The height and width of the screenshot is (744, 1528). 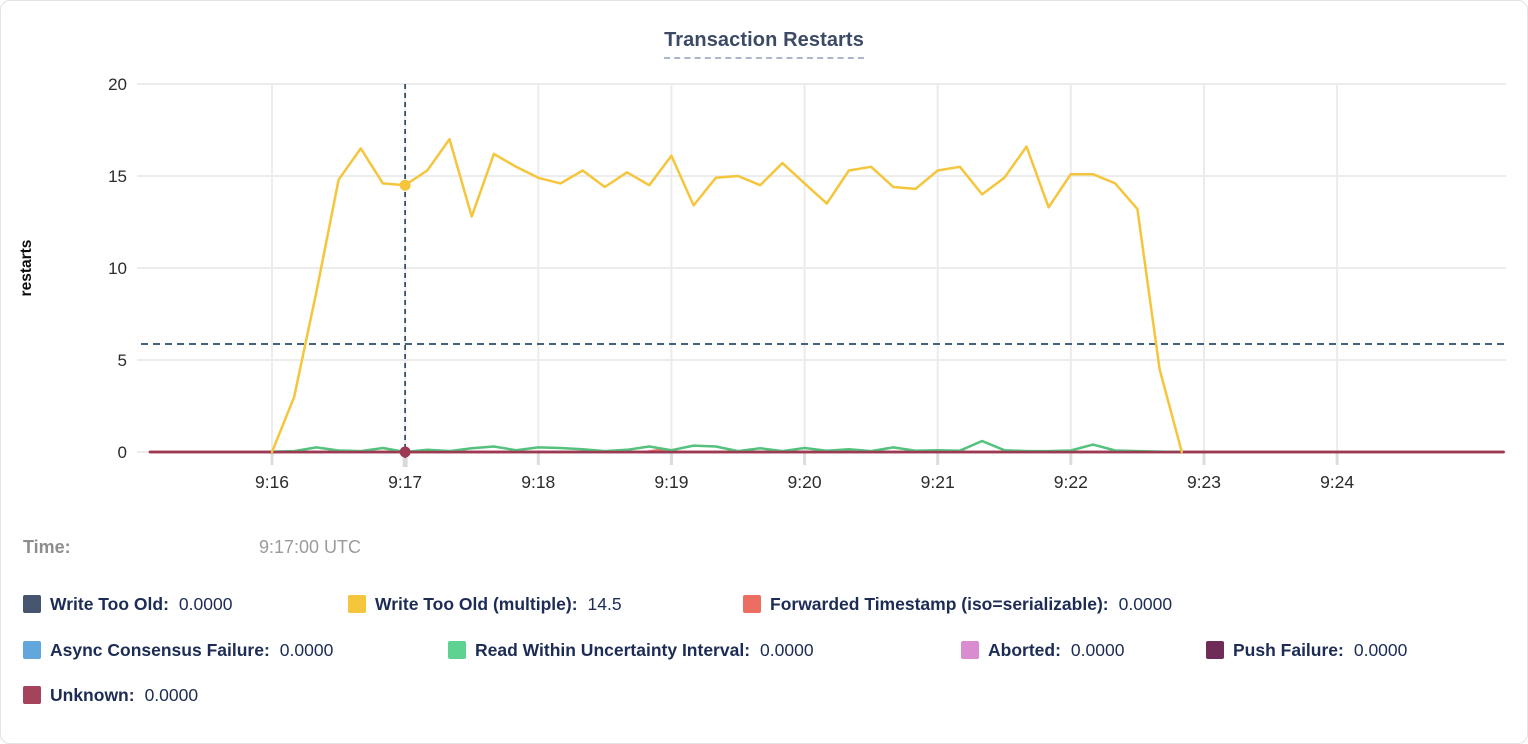 I want to click on x-tick-label: 9:18, so click(x=538, y=482).